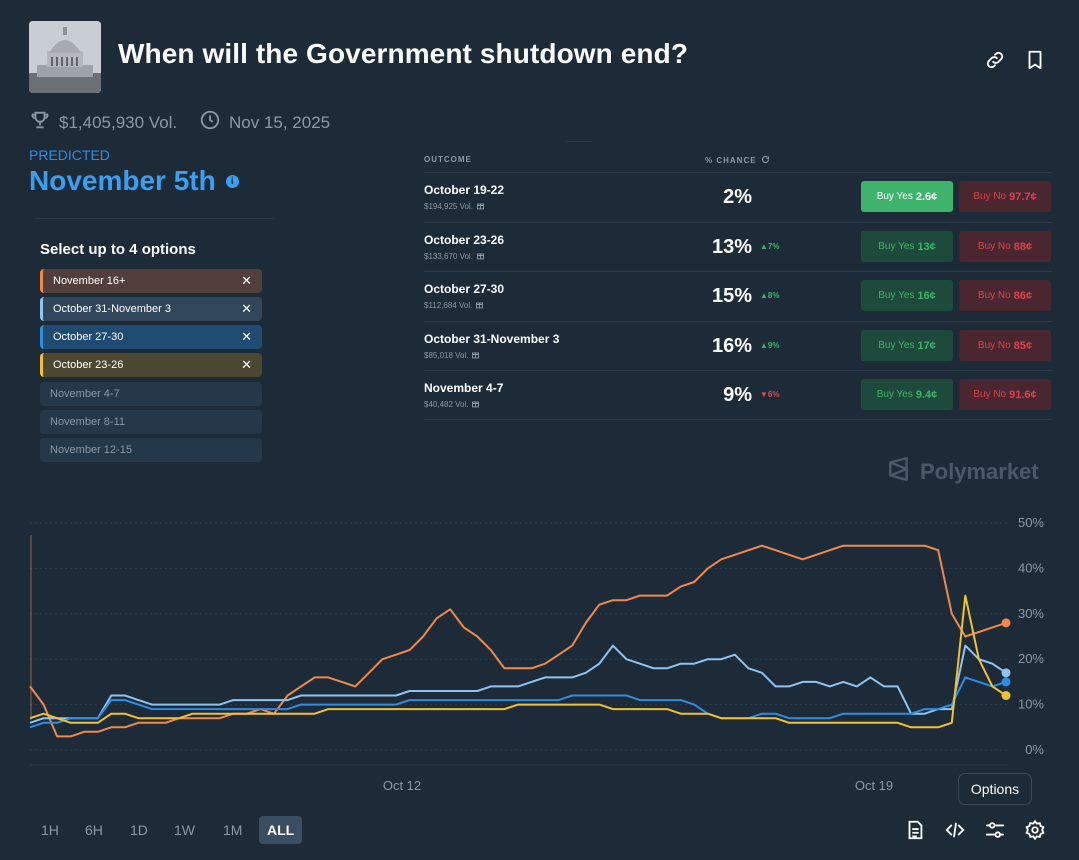 Image resolution: width=1079 pixels, height=860 pixels. Describe the element at coordinates (995, 830) in the screenshot. I see `sliders-icon` at that location.